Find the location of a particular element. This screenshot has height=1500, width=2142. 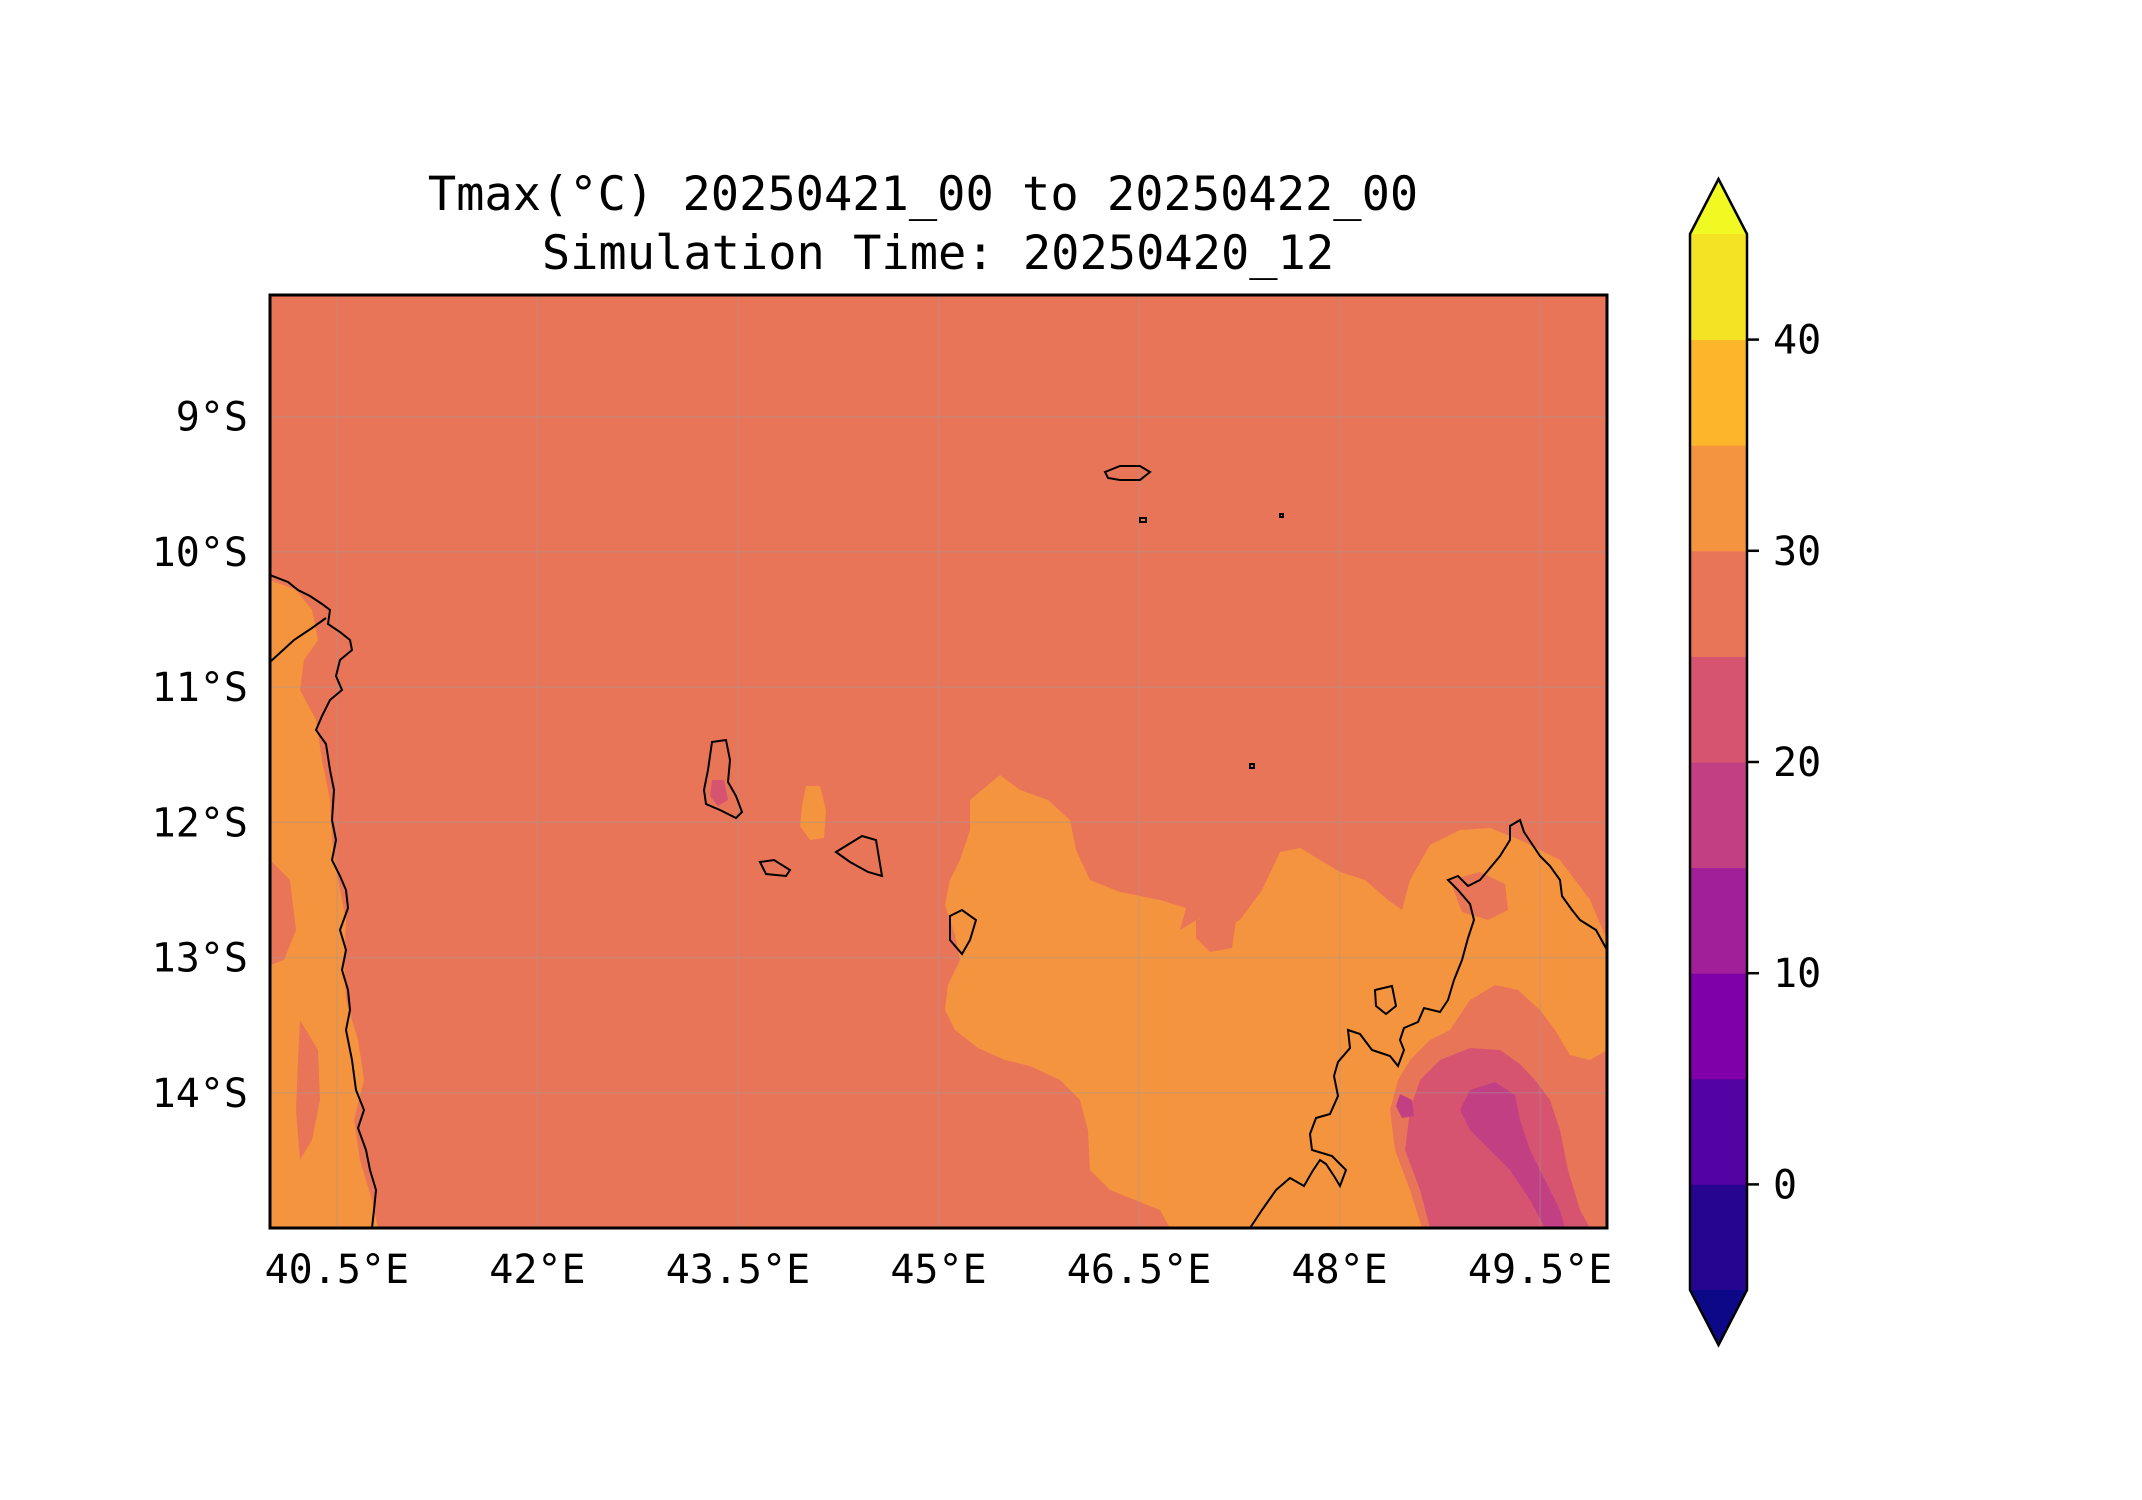

madagascar-warm-region is located at coordinates (1276, 1001).